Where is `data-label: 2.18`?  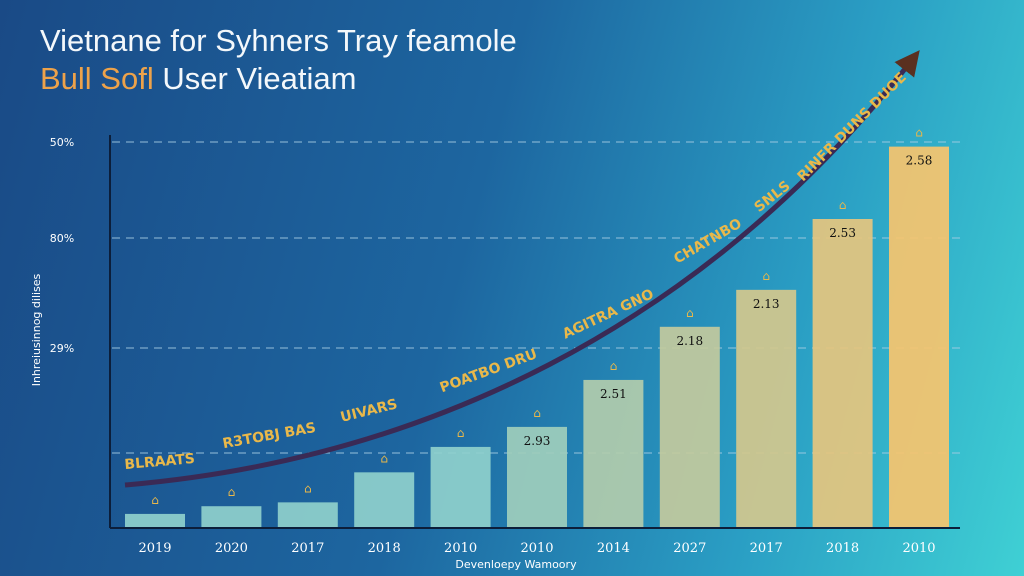
data-label: 2.18 is located at coordinates (689, 341).